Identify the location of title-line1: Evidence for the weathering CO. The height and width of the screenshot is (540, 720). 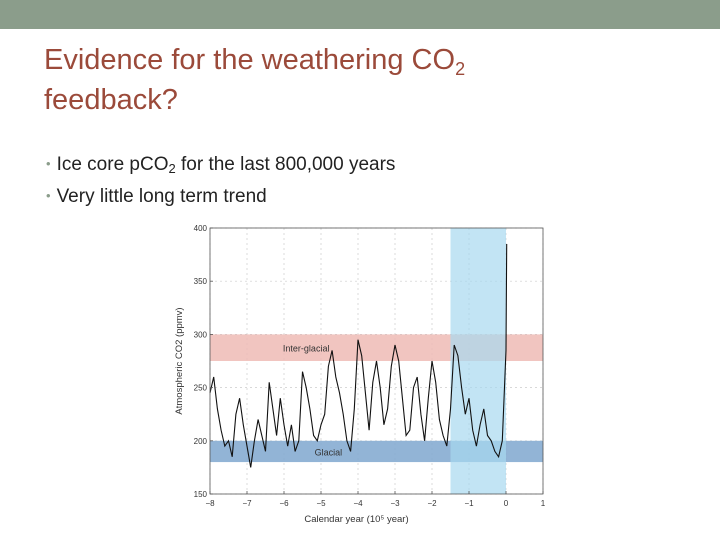
(250, 60).